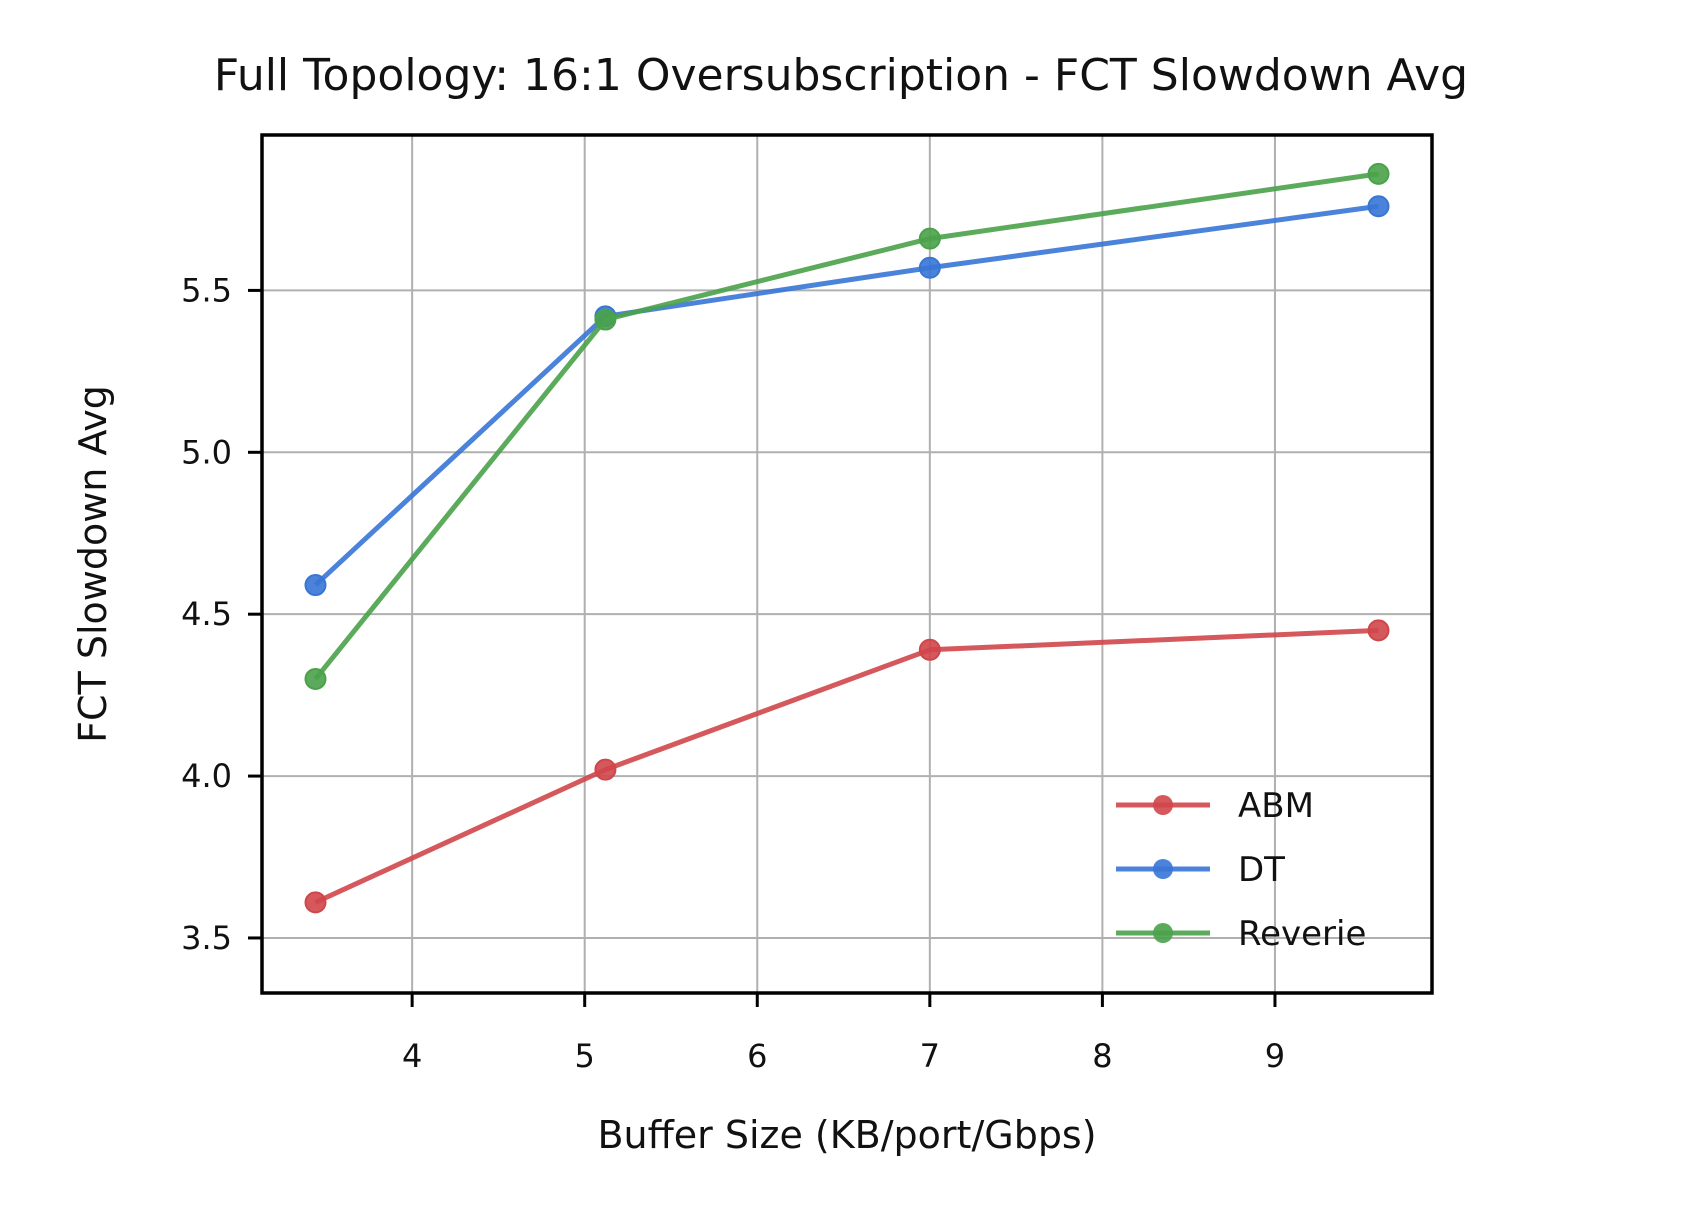 The width and height of the screenshot is (1682, 1207). What do you see at coordinates (206, 776) in the screenshot?
I see `y-tick-label-1: 4.0` at bounding box center [206, 776].